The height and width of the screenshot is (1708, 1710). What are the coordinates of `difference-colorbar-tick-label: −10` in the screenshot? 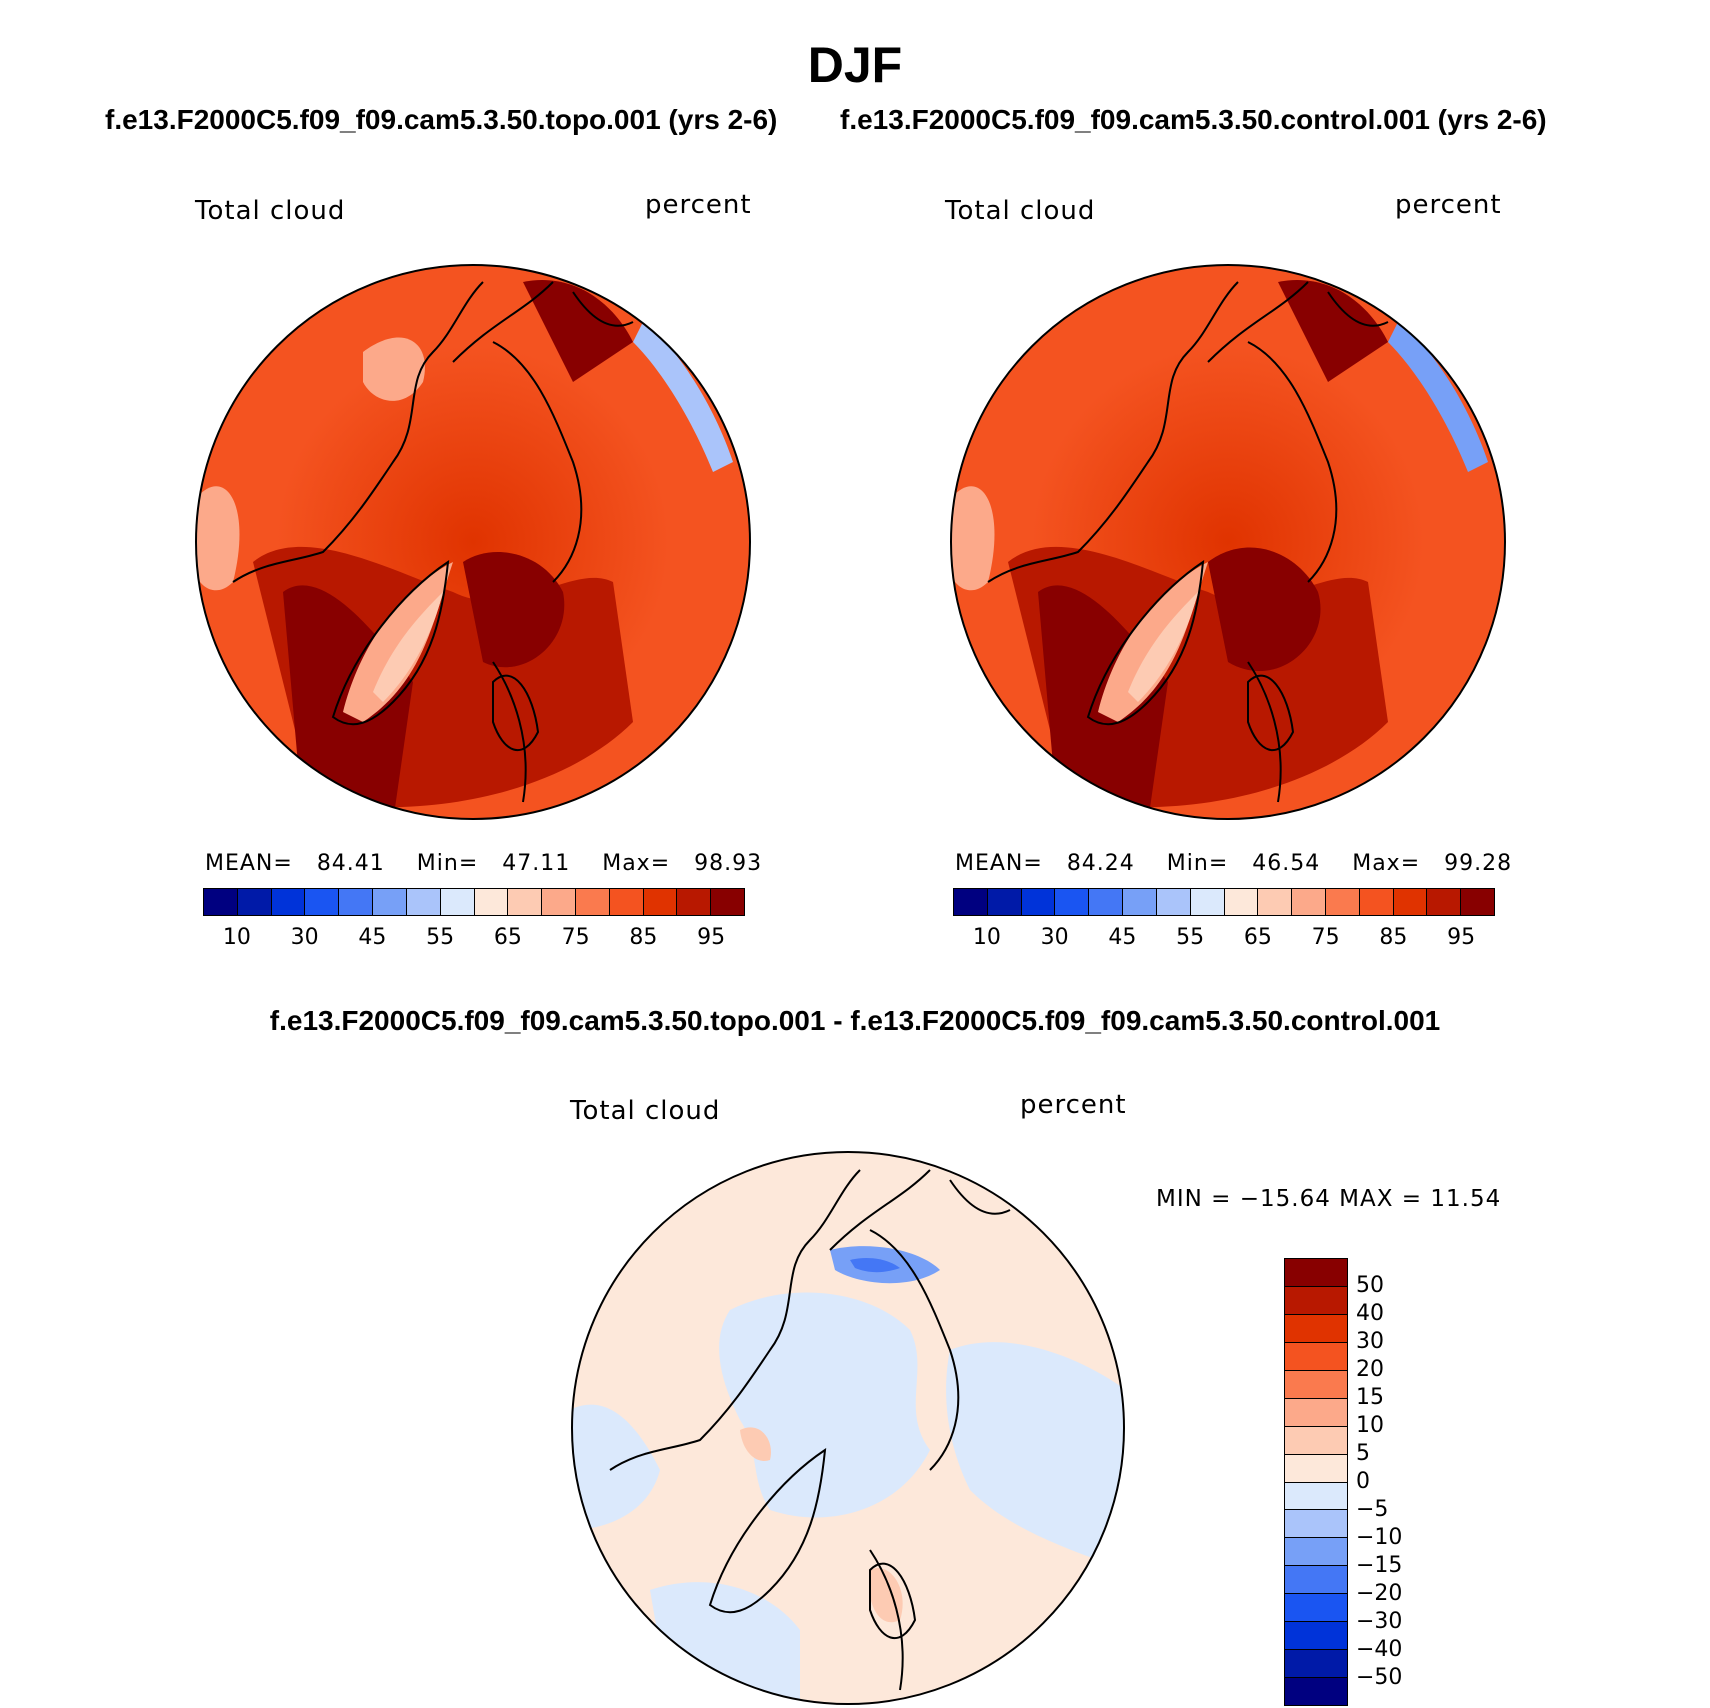 It's located at (1379, 1537).